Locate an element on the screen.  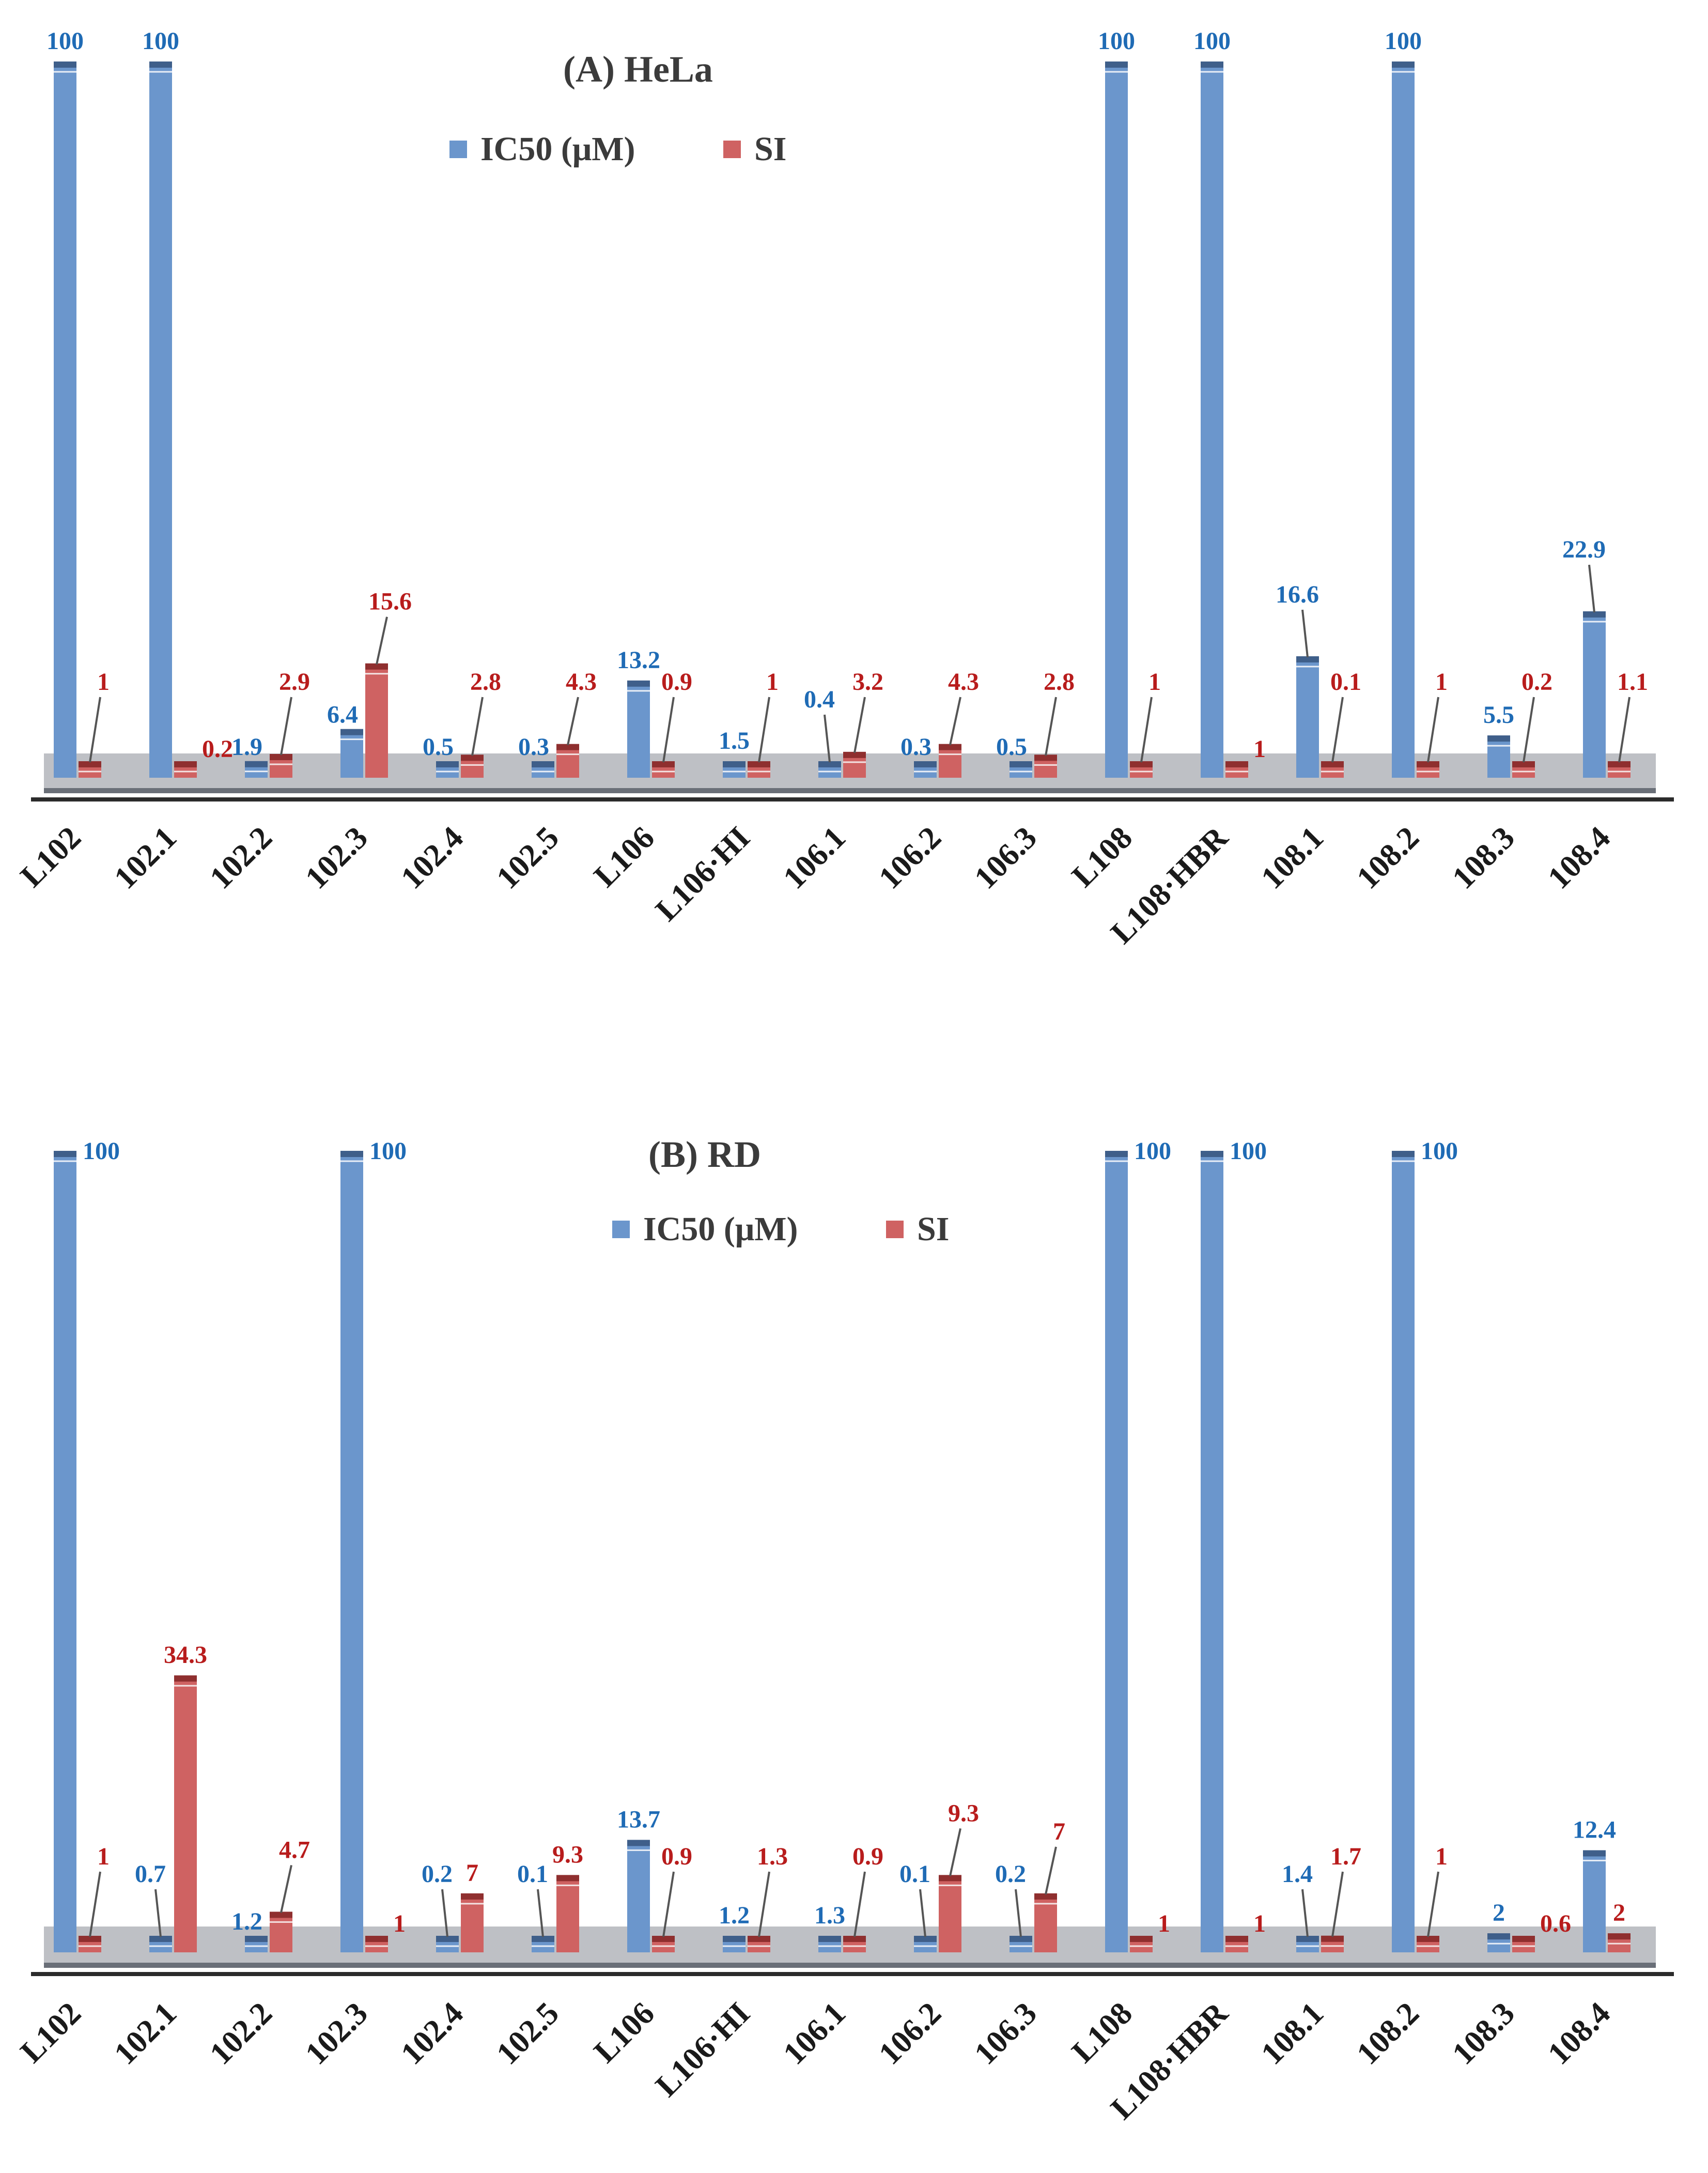
data-label-ic50: 1.5 is located at coordinates (734, 741).